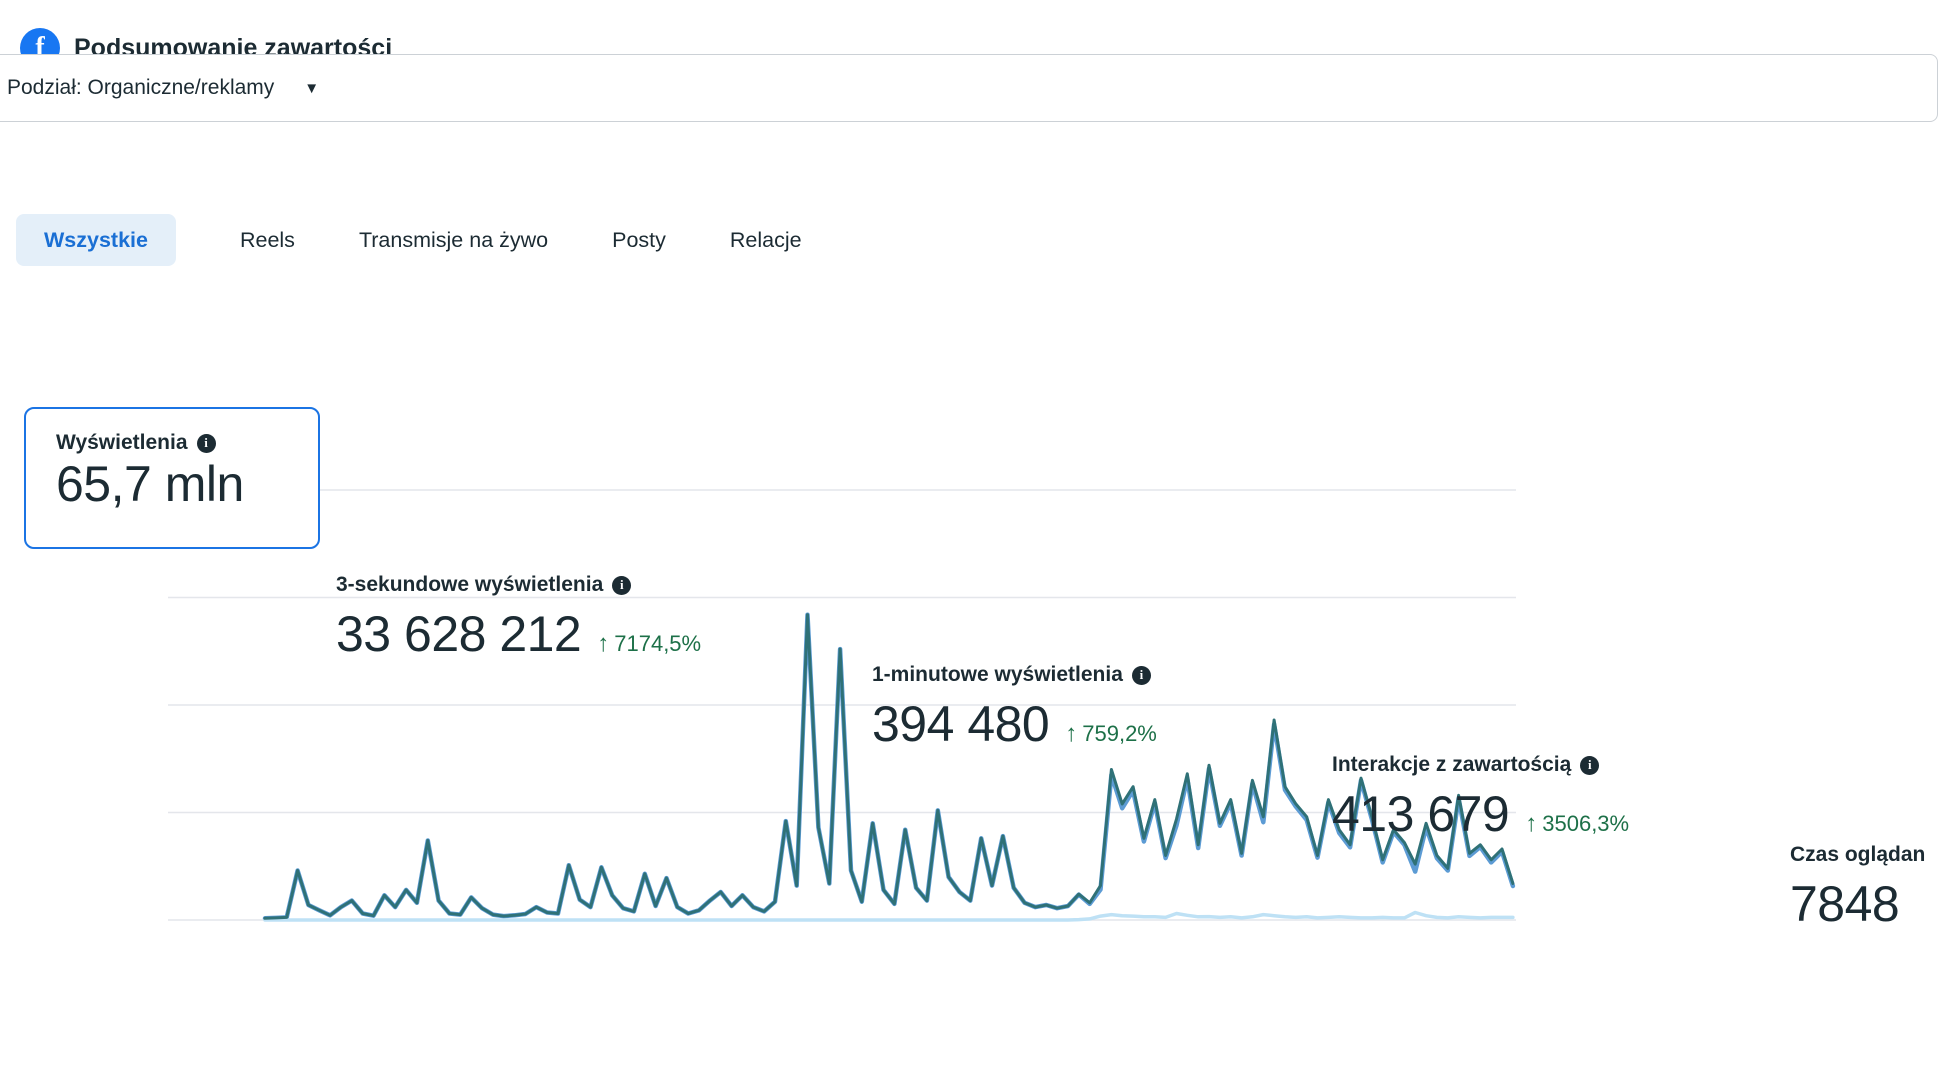 This screenshot has width=1958, height=1068. I want to click on metric-label: Wyświetlenia i, so click(187, 443).